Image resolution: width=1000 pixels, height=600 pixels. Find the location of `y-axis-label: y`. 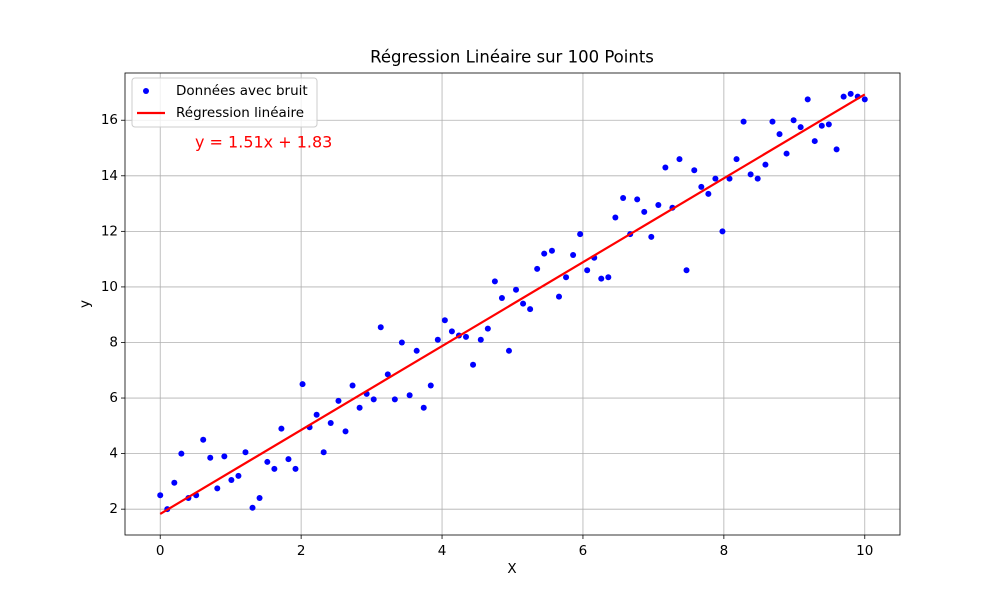

y-axis-label: y is located at coordinates (85, 304).